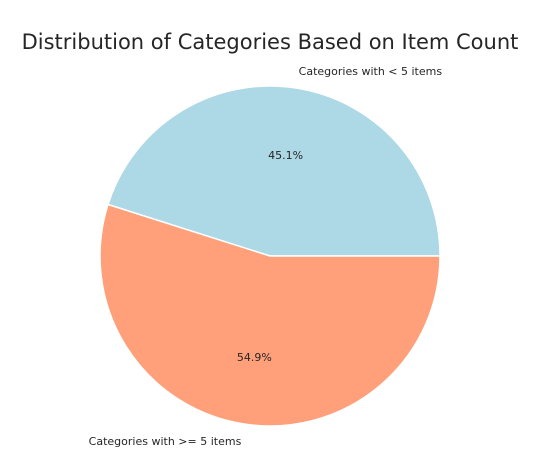  I want to click on pie-slice-1-label: Categories with < 5 items, so click(371, 71).